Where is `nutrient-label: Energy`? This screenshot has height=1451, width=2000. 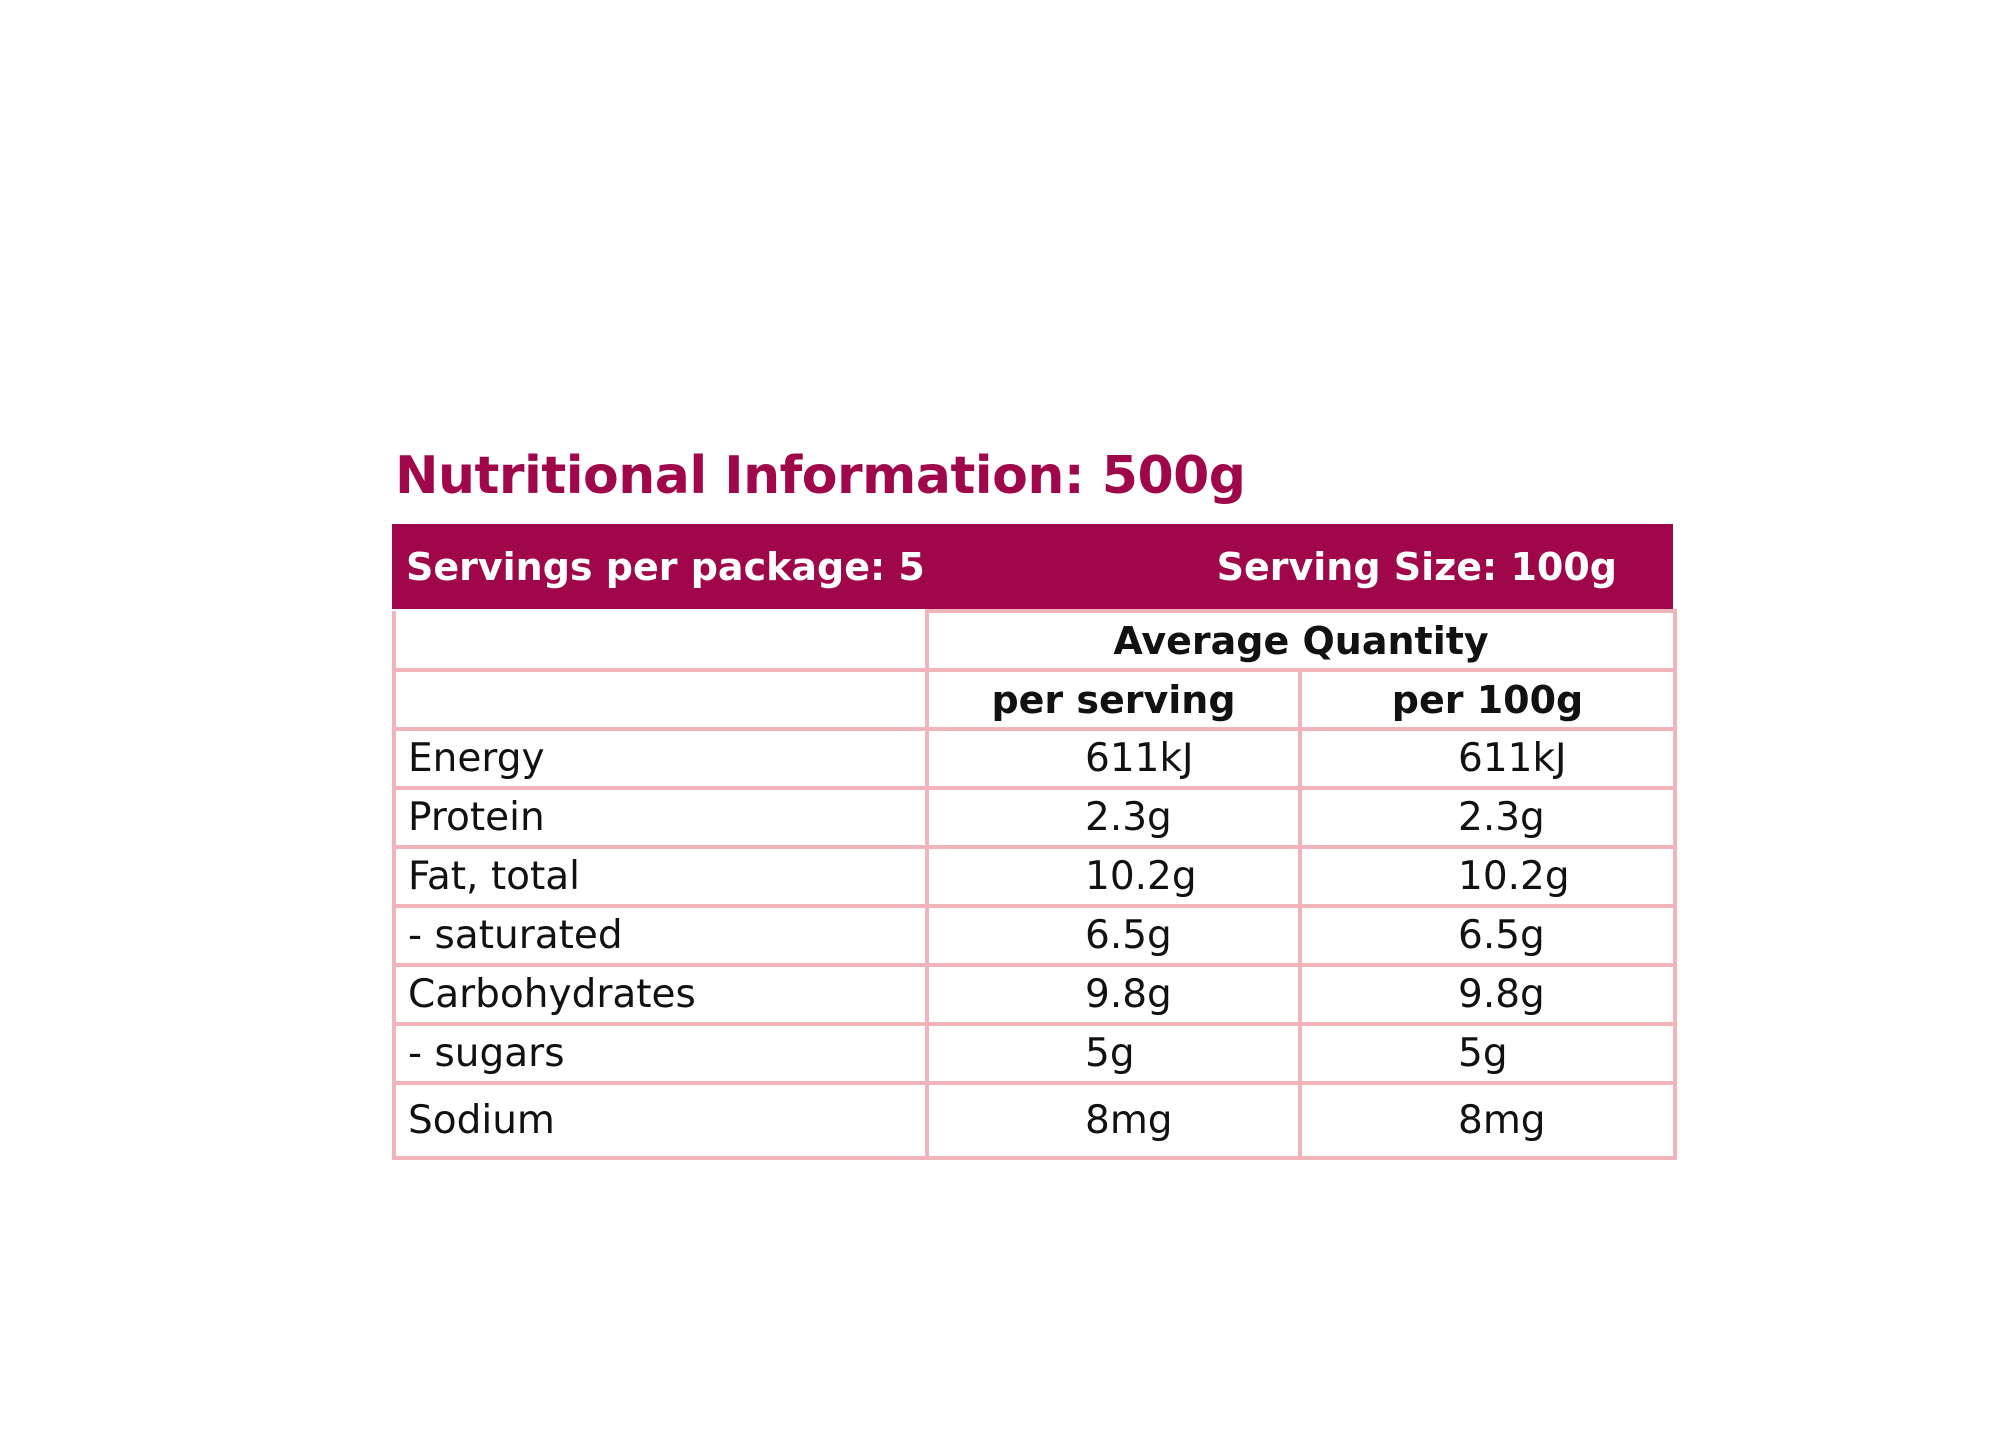
nutrient-label: Energy is located at coordinates (660, 758).